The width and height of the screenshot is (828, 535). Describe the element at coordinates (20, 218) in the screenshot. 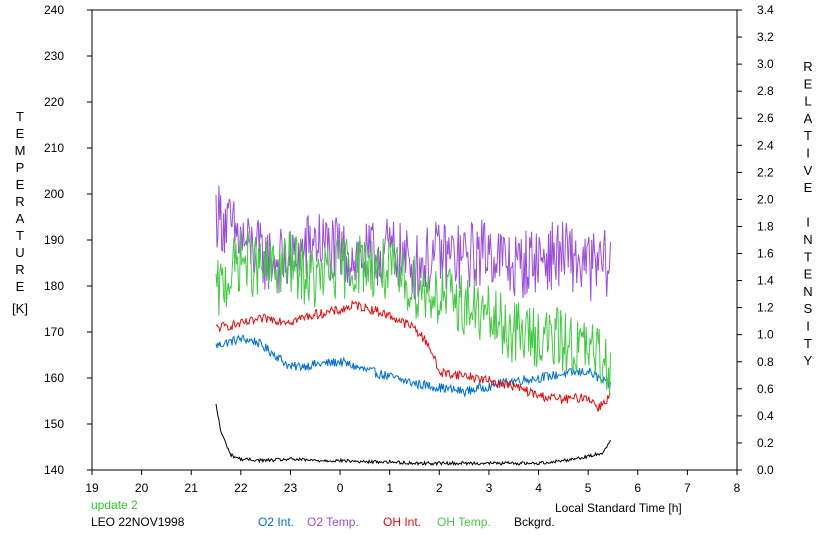

I see `y-left-label-letter: A` at that location.